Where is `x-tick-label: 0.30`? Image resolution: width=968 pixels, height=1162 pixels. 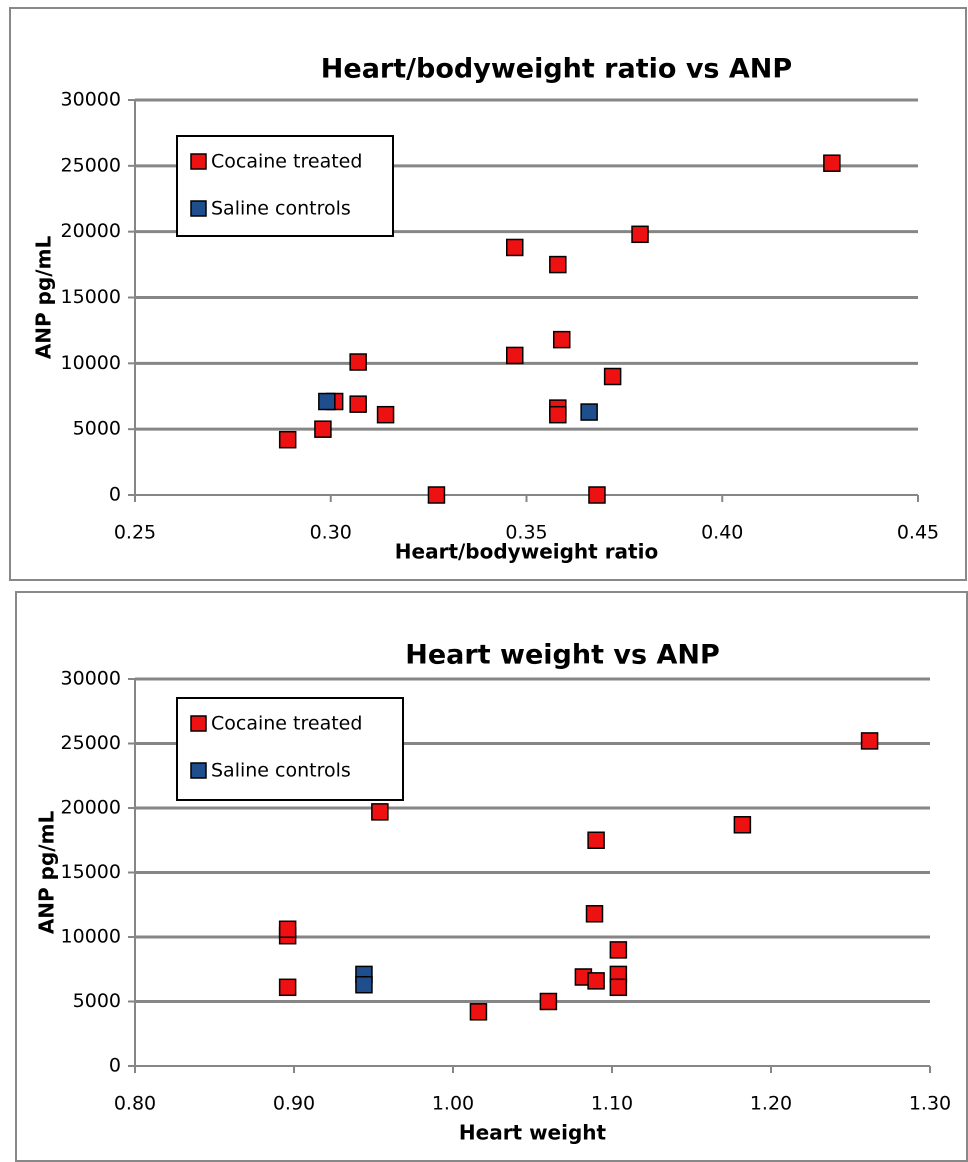 x-tick-label: 0.30 is located at coordinates (331, 533).